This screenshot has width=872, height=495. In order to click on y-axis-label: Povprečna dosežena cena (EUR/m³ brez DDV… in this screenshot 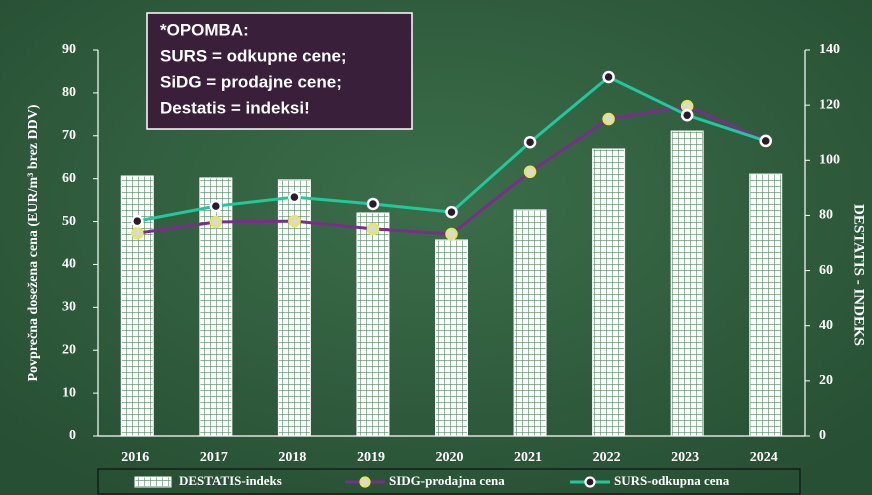, I will do `click(33, 242)`.